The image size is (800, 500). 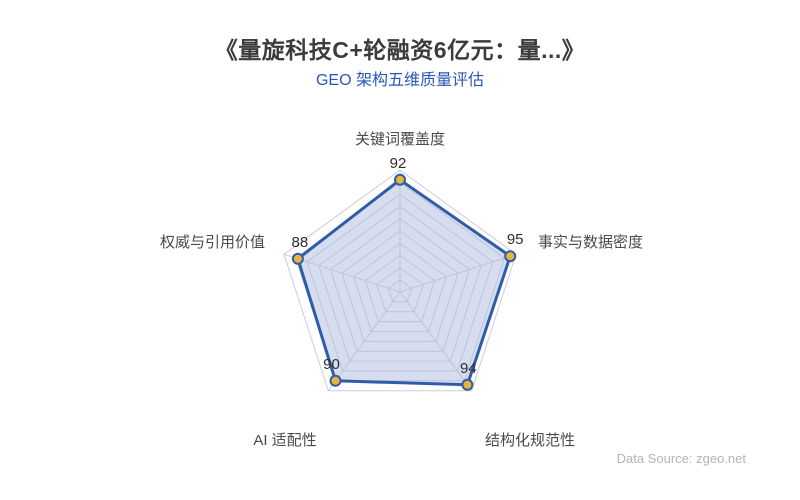 What do you see at coordinates (398, 163) in the screenshot?
I see `value-label-keyword-coverage: 92` at bounding box center [398, 163].